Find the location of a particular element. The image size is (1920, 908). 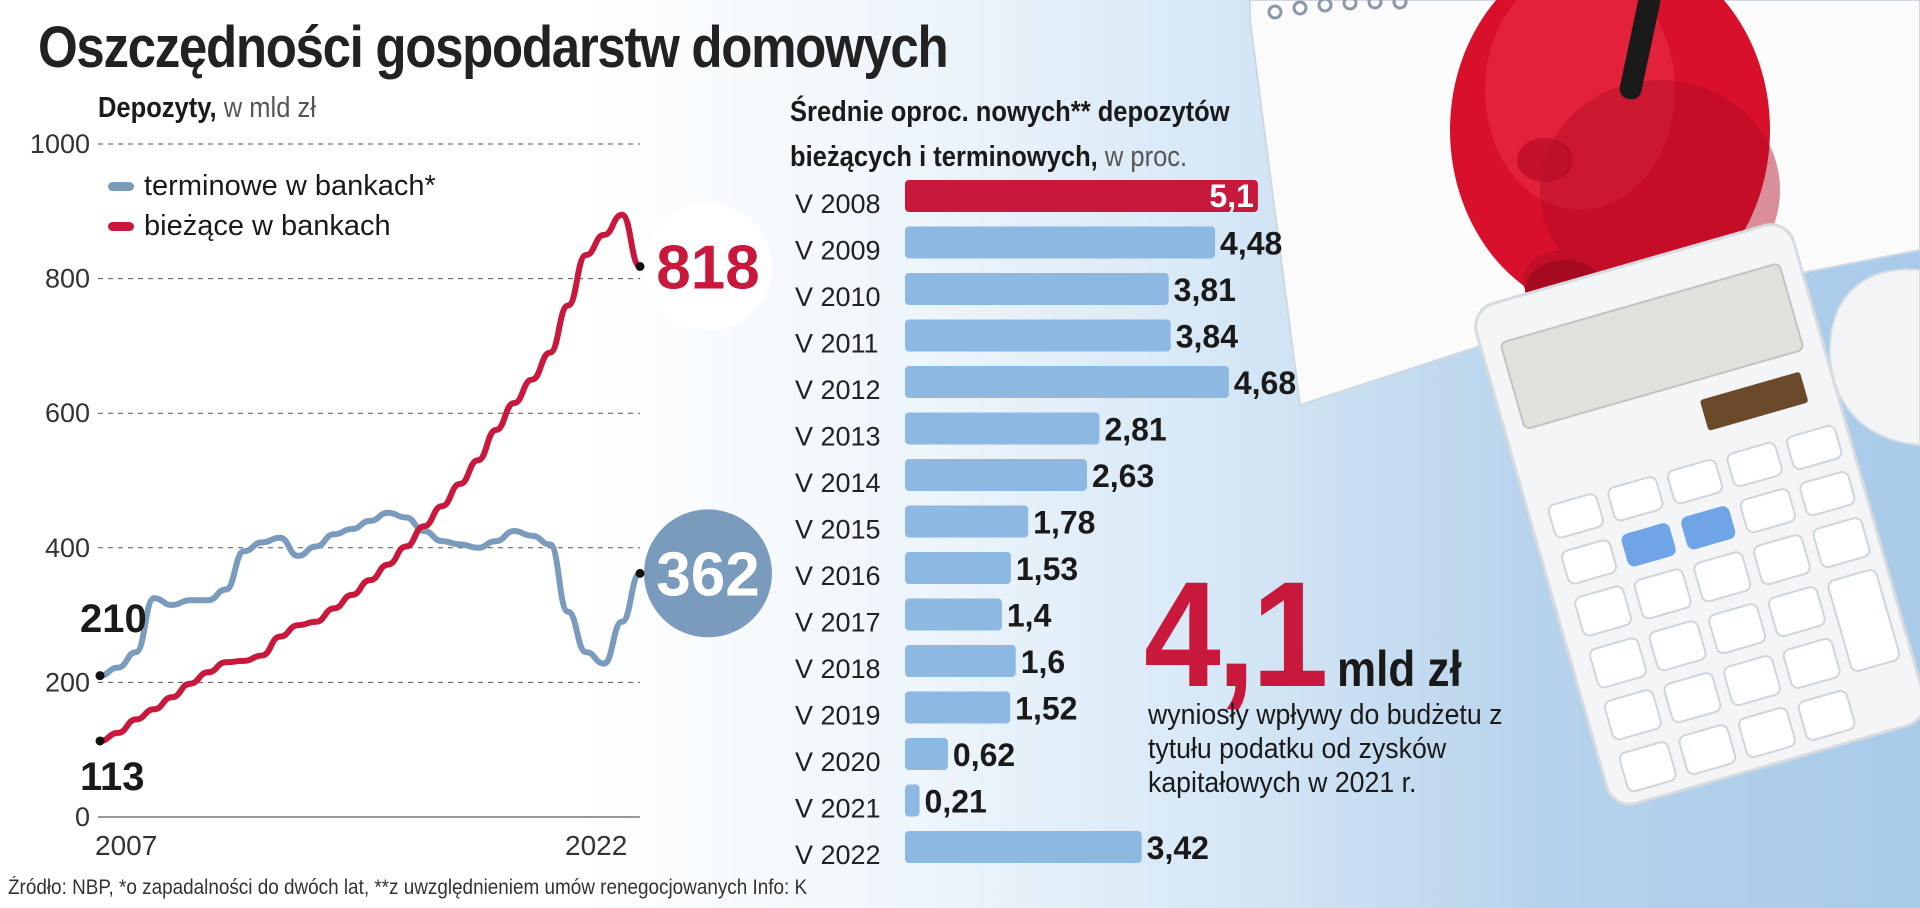

y-tick-label: 0 is located at coordinates (82, 817).